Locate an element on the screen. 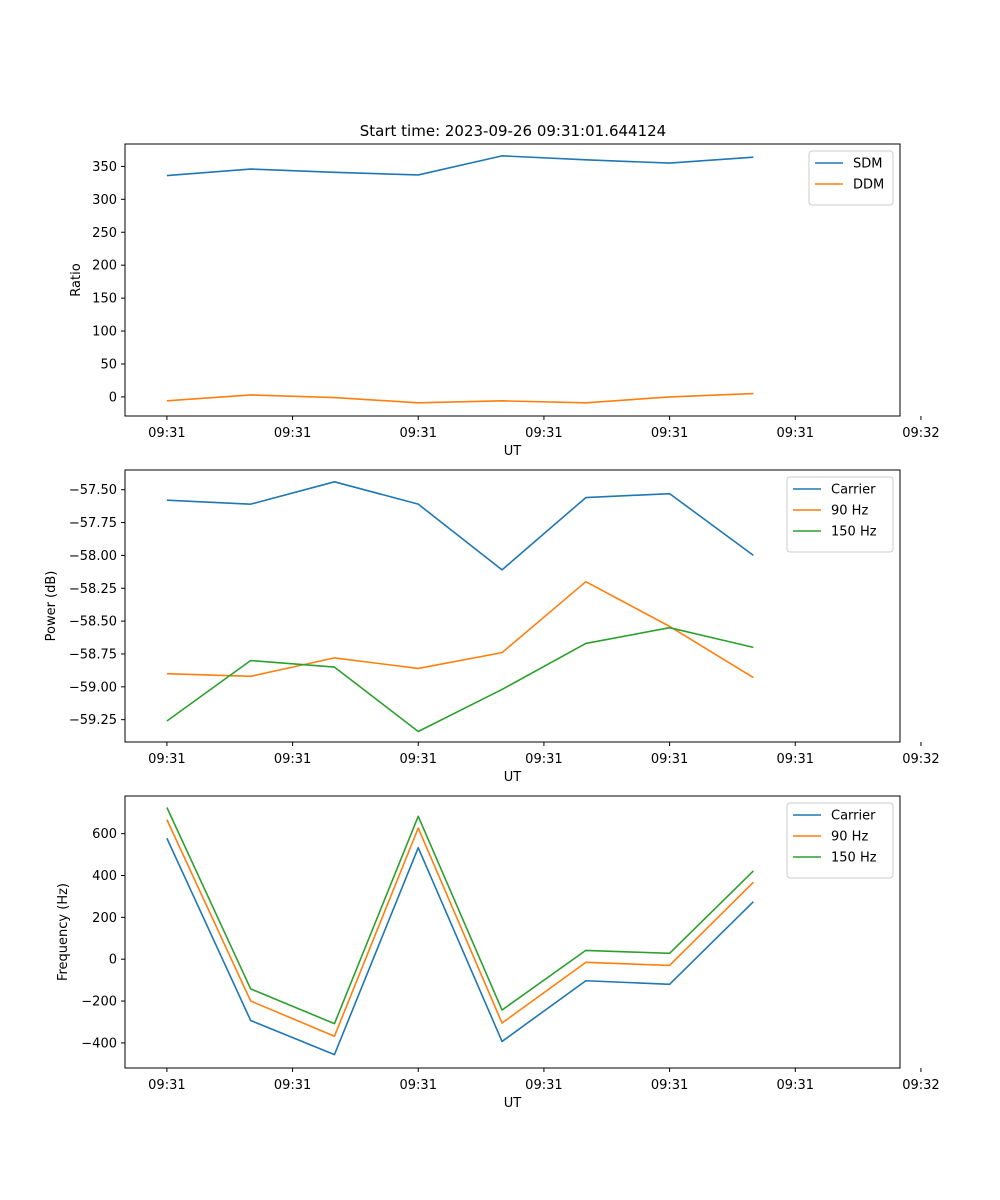 The image size is (1000, 1200). series-line-ddm is located at coordinates (460, 398).